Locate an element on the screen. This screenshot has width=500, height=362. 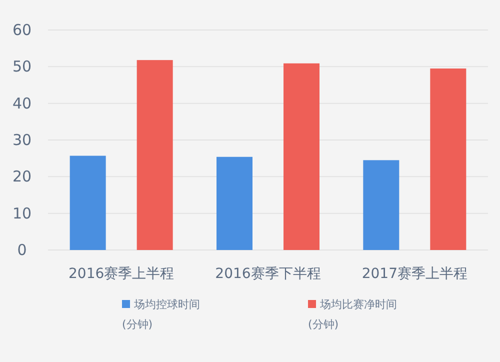
y-tick-label: 60 is located at coordinates (22, 30).